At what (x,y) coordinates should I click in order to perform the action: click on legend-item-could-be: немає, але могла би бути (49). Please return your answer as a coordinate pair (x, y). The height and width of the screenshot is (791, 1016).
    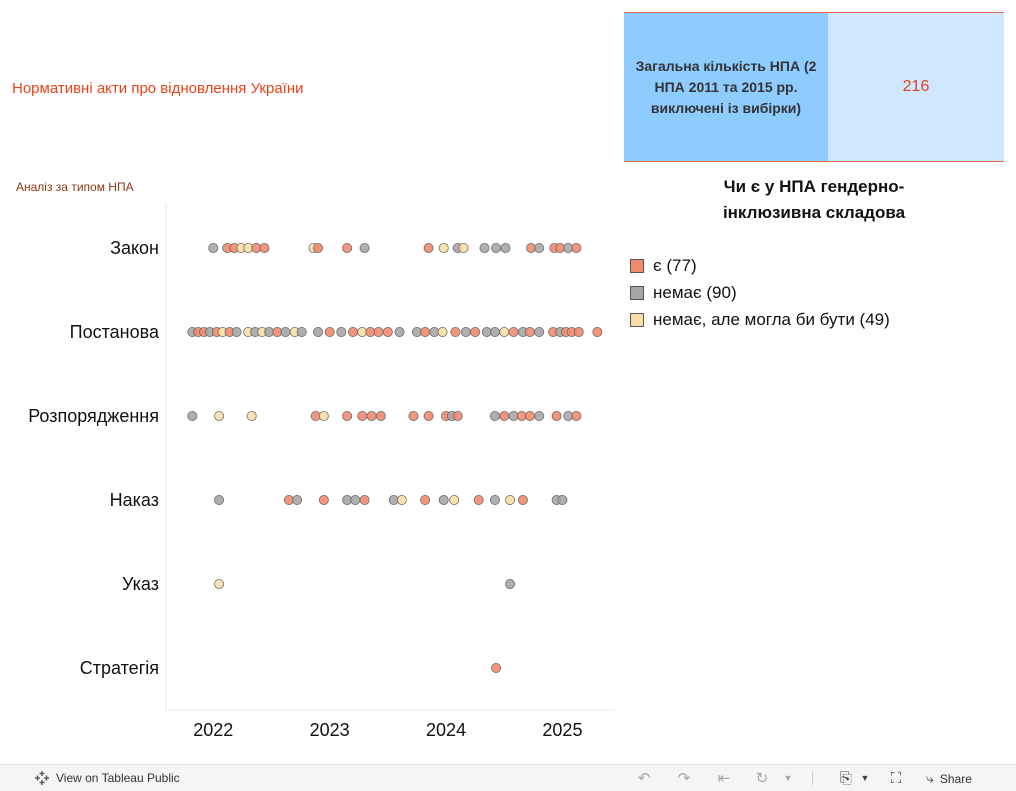
    Looking at the image, I should click on (760, 319).